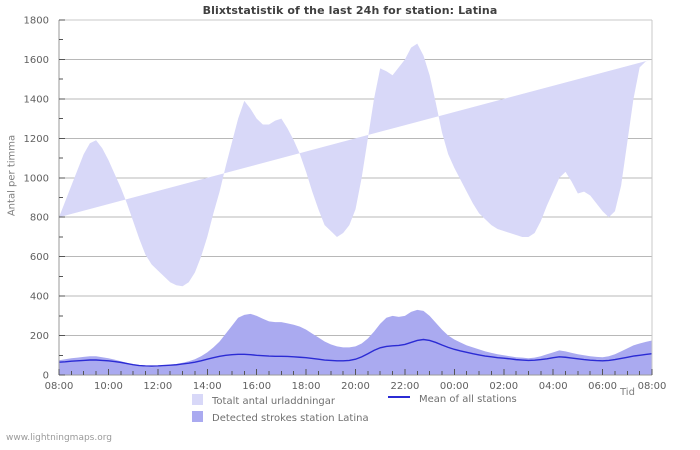  Describe the element at coordinates (36, 178) in the screenshot. I see `svg-text: 1000` at that location.